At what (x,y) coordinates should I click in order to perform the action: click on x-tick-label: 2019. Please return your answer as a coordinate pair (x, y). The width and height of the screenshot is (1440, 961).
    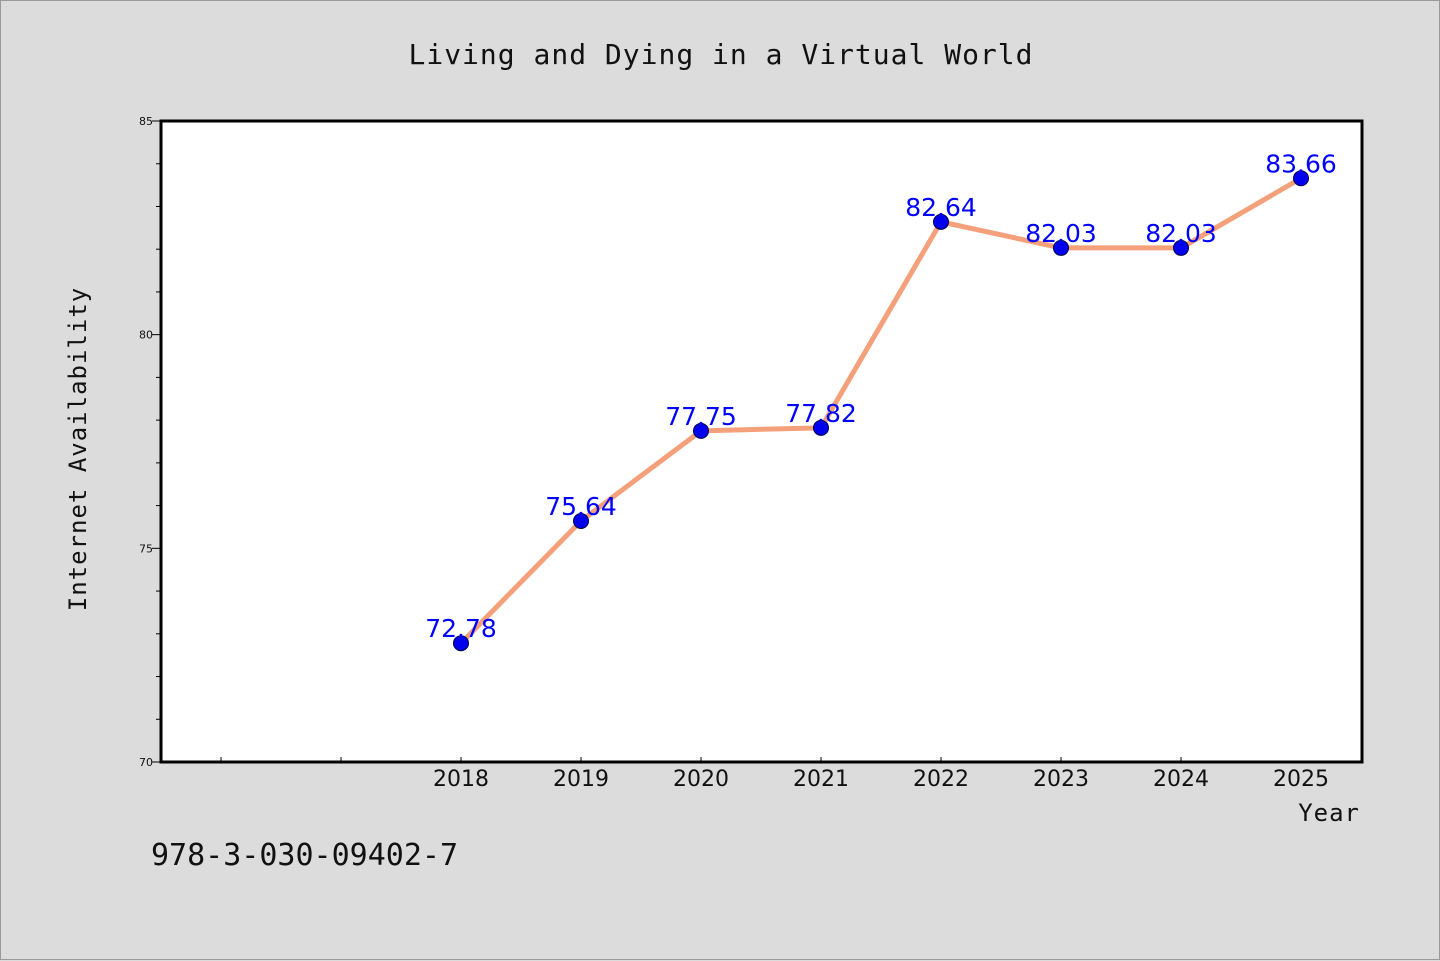
    Looking at the image, I should click on (581, 779).